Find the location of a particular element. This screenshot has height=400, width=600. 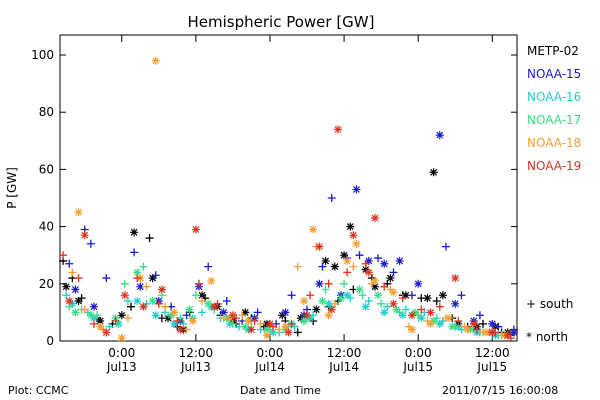

y-tick-label: 100 is located at coordinates (42, 55).